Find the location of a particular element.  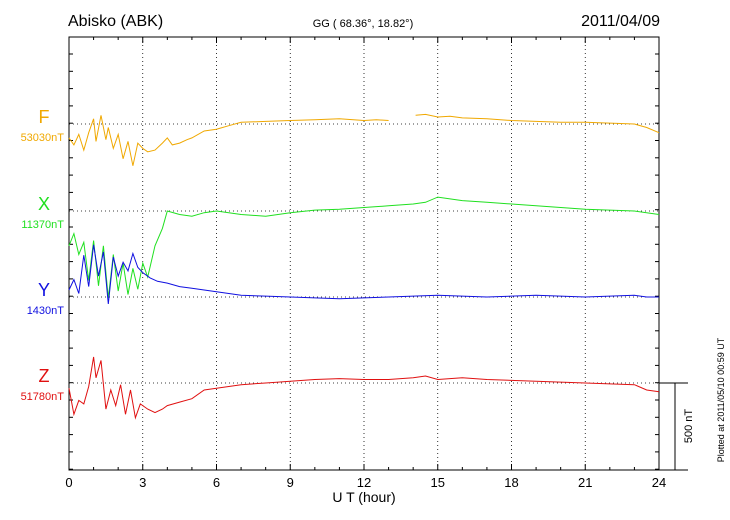

date-label: 2011/04/09 is located at coordinates (620, 21).